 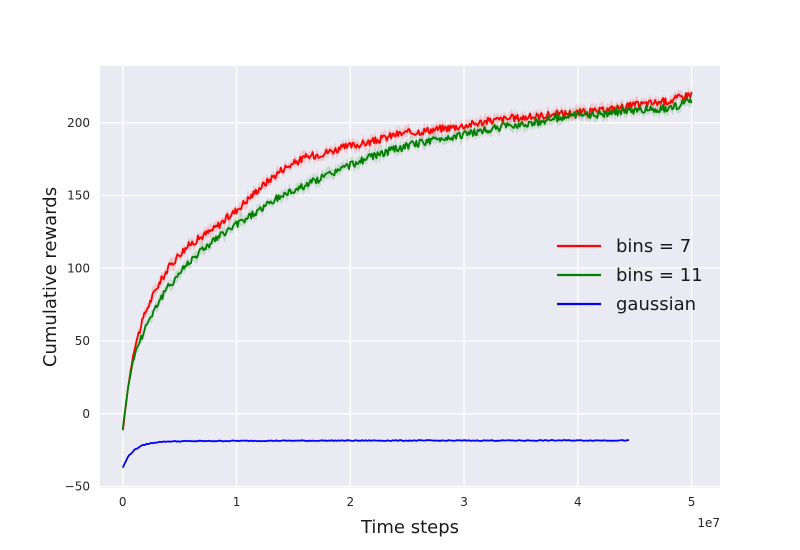 What do you see at coordinates (409, 527) in the screenshot?
I see `x-axis-label: Time steps` at bounding box center [409, 527].